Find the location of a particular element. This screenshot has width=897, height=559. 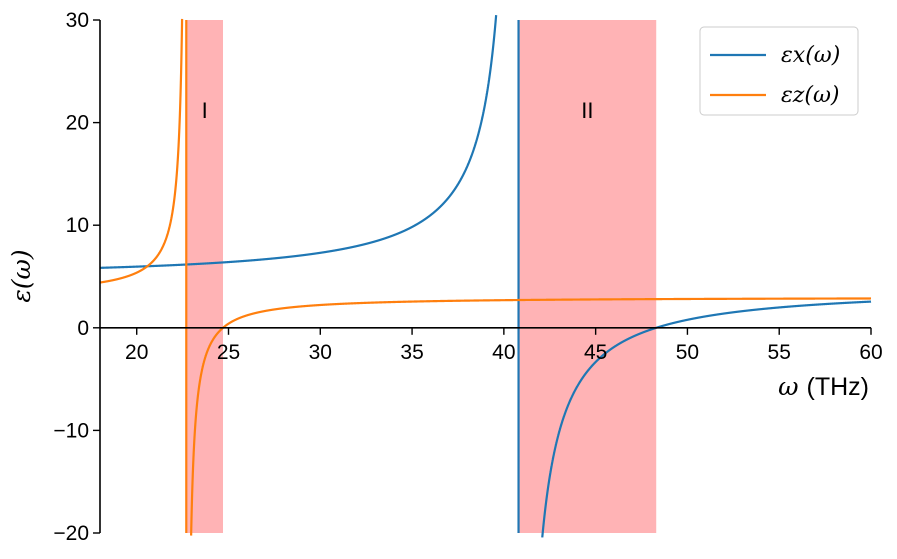

legend-label-eps-z: εz(ω) is located at coordinates (810, 95).